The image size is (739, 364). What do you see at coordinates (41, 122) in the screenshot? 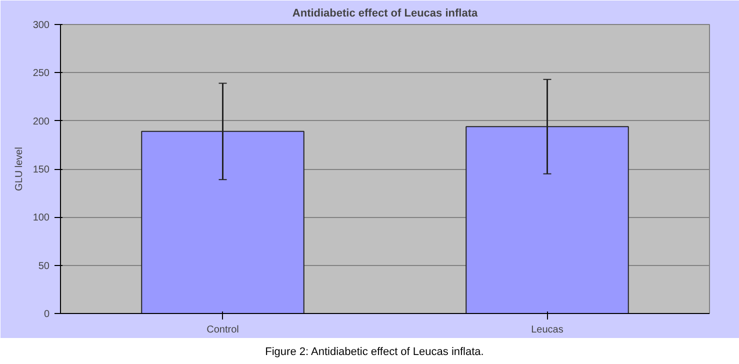
I see `y-tick-label: 200` at bounding box center [41, 122].